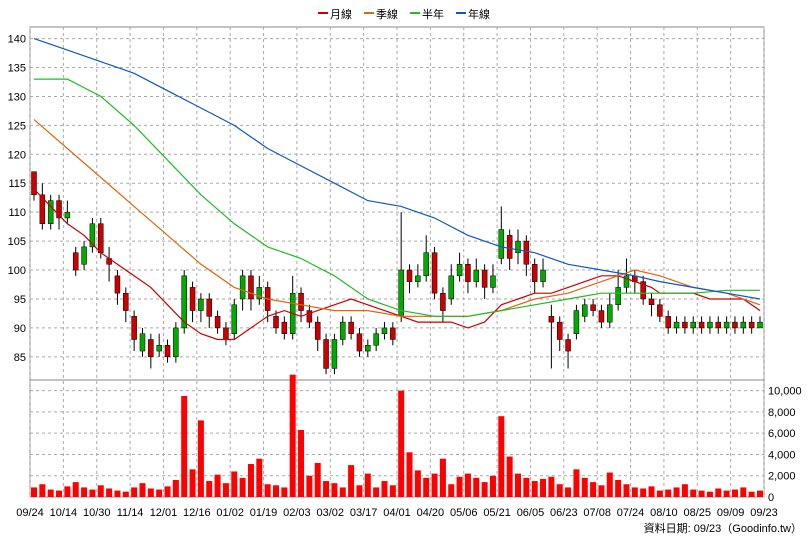  What do you see at coordinates (17, 184) in the screenshot?
I see `price-tick-label: 115` at bounding box center [17, 184].